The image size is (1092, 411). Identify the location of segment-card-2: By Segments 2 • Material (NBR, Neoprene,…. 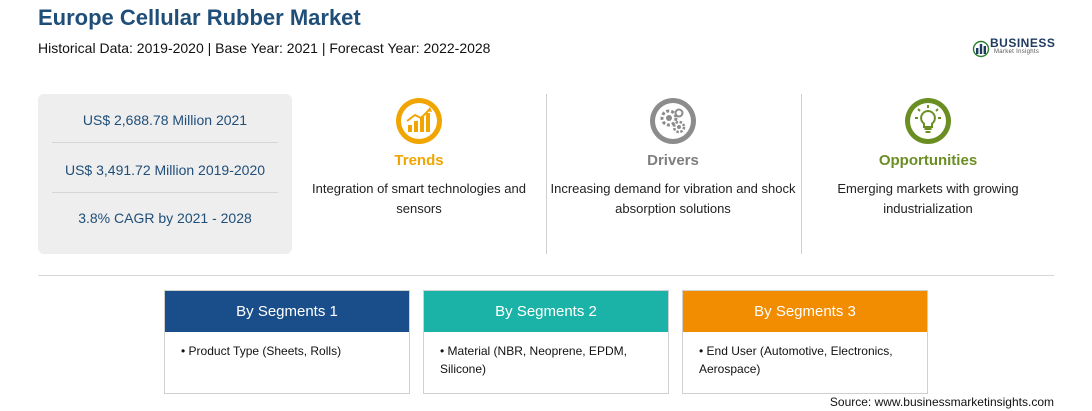
(546, 342).